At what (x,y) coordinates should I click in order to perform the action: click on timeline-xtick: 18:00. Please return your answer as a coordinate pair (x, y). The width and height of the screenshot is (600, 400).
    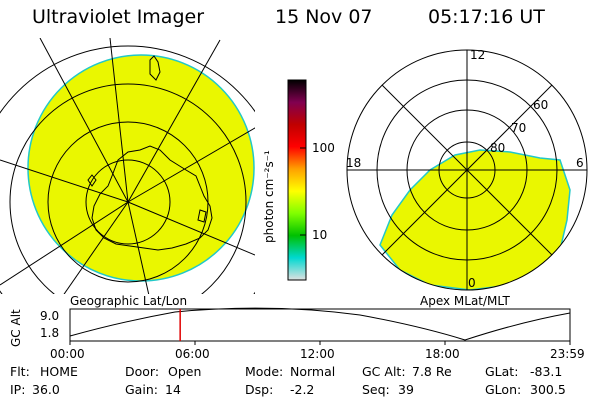
    Looking at the image, I should click on (442, 354).